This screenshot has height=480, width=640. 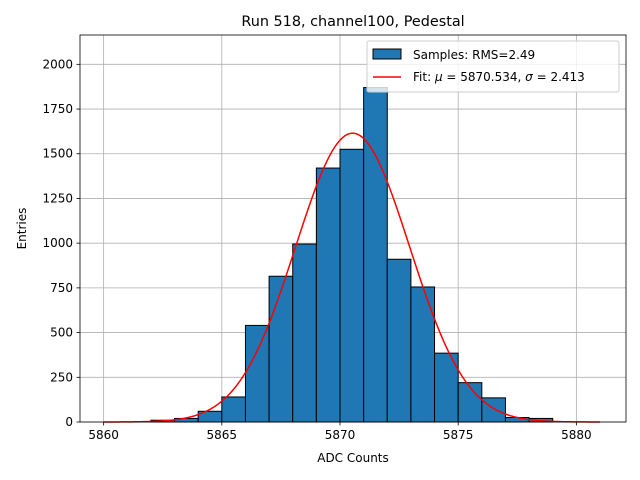 I want to click on y-tick-label: 1500, so click(x=57, y=154).